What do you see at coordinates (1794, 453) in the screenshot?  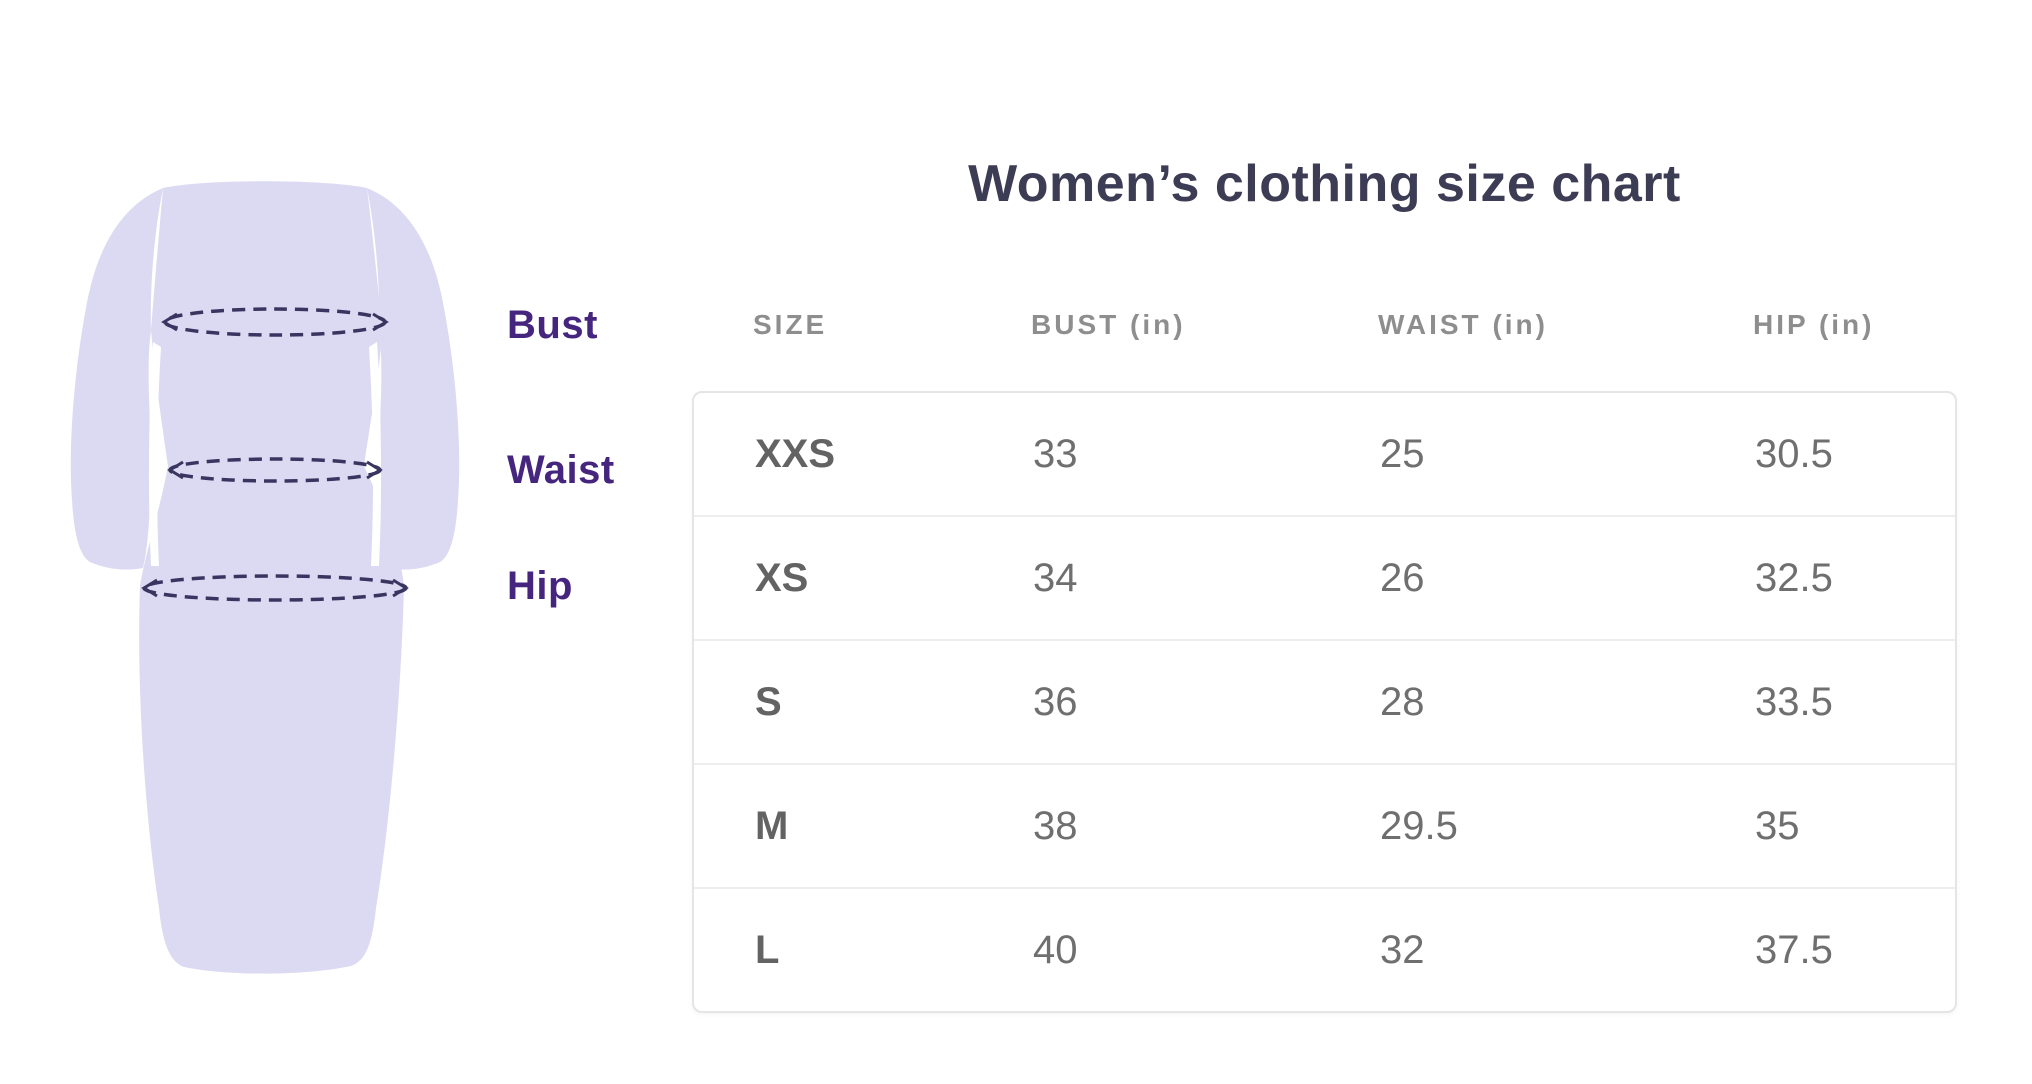 I see `measurement-cell: 30.5` at bounding box center [1794, 453].